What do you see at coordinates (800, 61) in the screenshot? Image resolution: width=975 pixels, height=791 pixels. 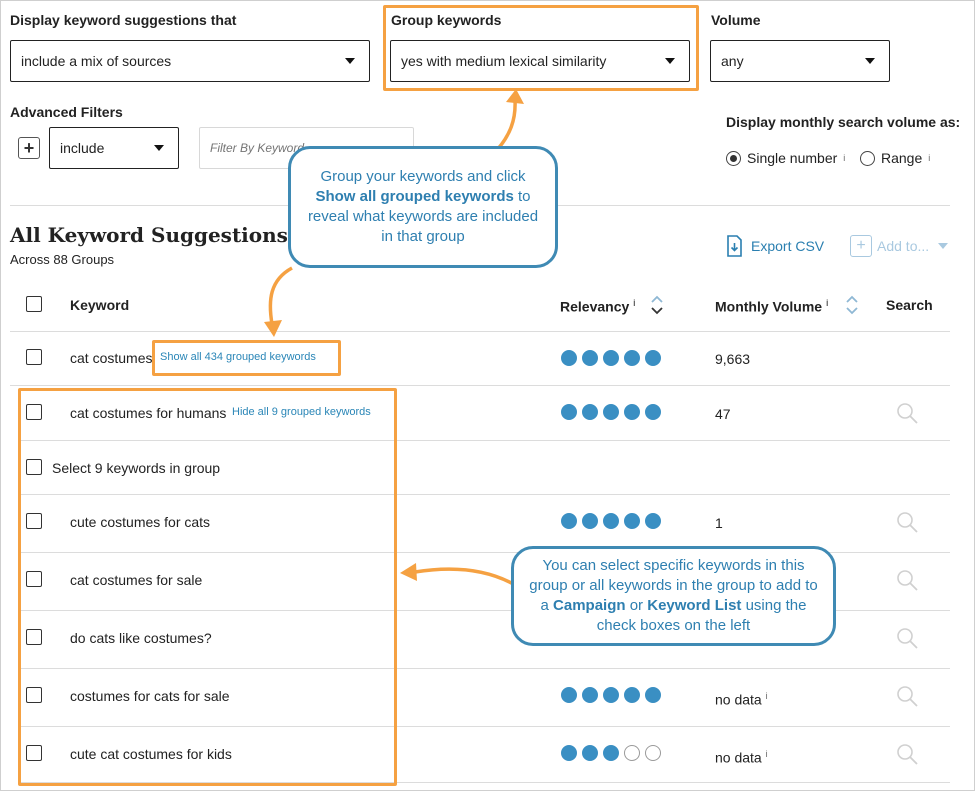 I see `volume-select: any` at bounding box center [800, 61].